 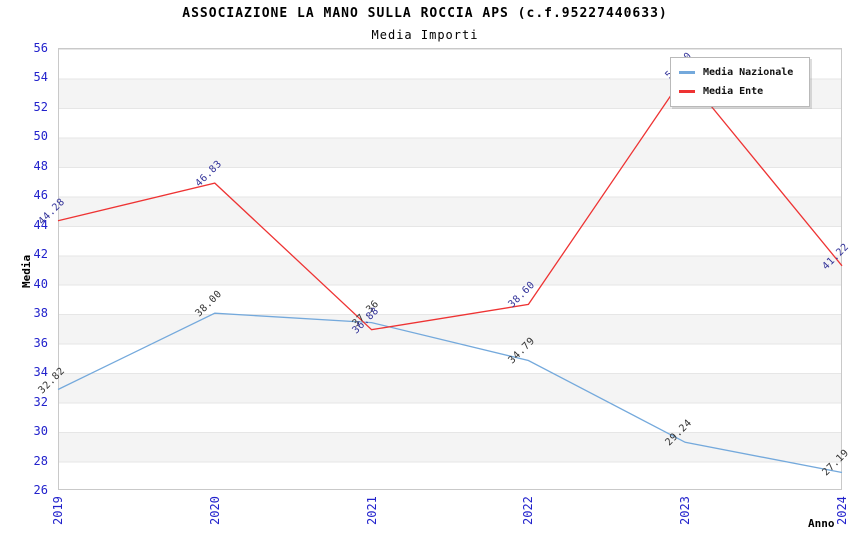 I want to click on legend-item: Media Ente, so click(x=740, y=91).